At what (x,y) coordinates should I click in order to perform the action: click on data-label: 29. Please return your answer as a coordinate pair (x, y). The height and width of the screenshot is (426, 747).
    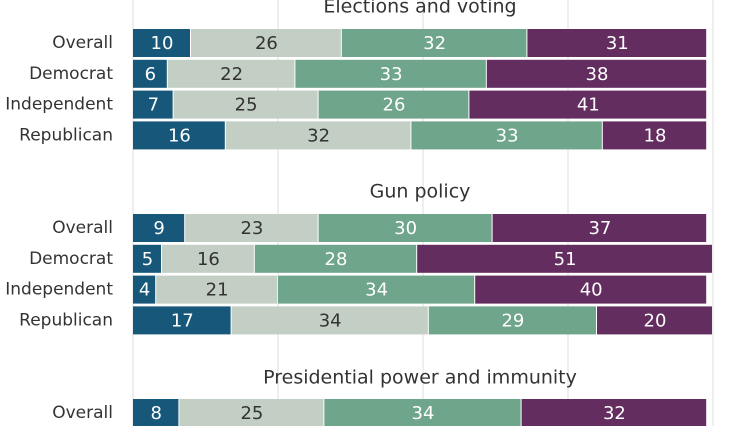
    Looking at the image, I should click on (512, 320).